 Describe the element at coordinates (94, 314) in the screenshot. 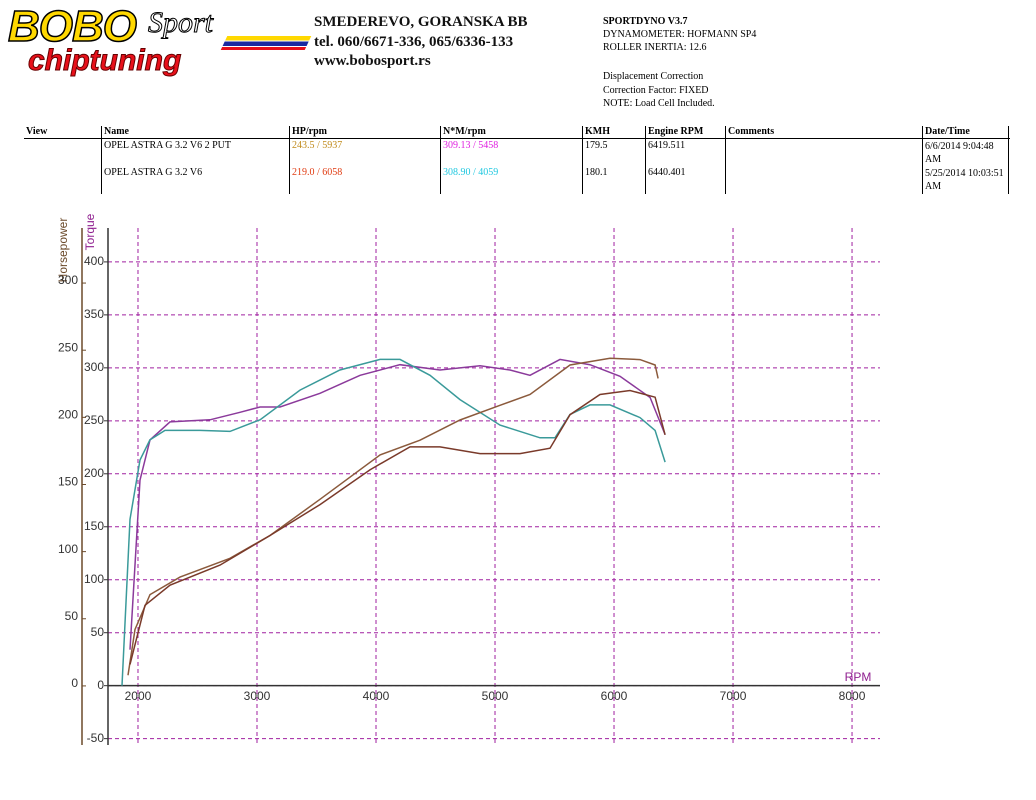

I see `y2-tick-label: 350` at that location.